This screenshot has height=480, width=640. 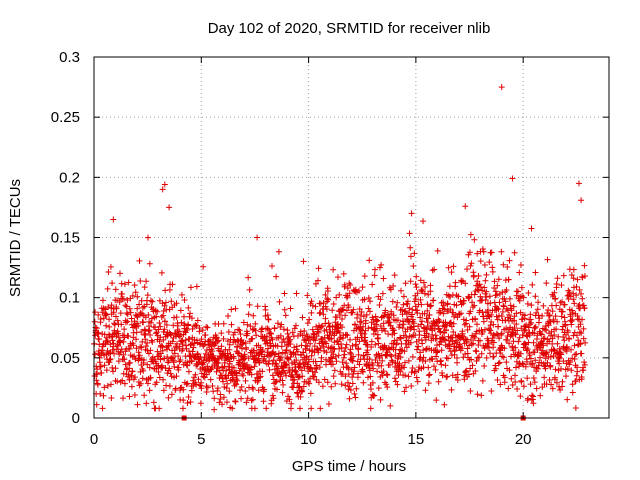 I want to click on y-tick-labels: 0 0.05 0.1 0.15 0.2 0.25 0.3, so click(x=65, y=238).